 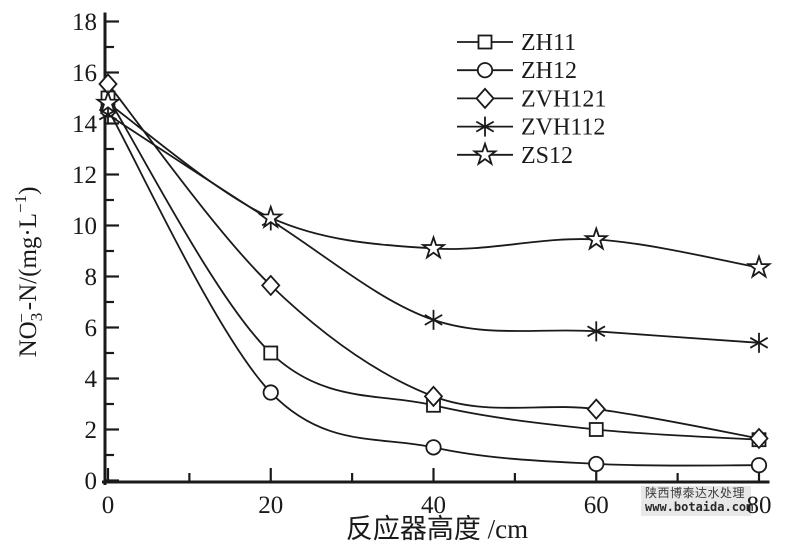 What do you see at coordinates (563, 99) in the screenshot?
I see `legend-label-ZVH121: ZVH121` at bounding box center [563, 99].